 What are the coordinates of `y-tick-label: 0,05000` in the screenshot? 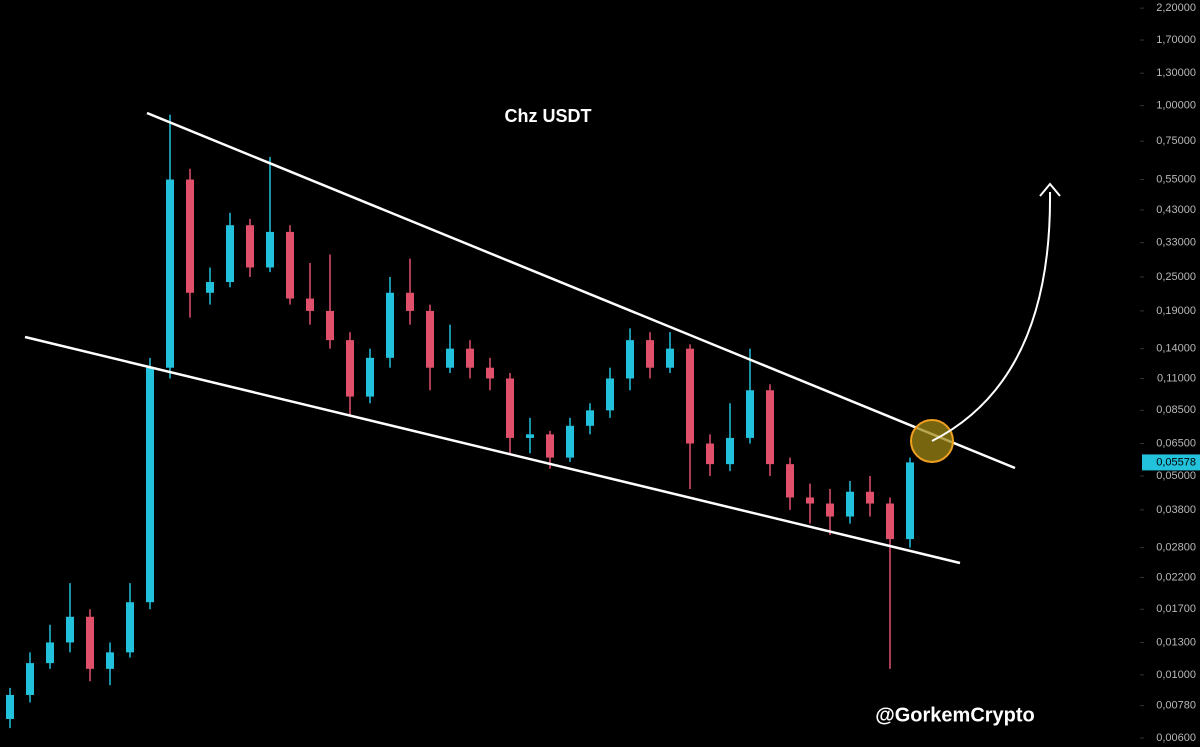 It's located at (1176, 476).